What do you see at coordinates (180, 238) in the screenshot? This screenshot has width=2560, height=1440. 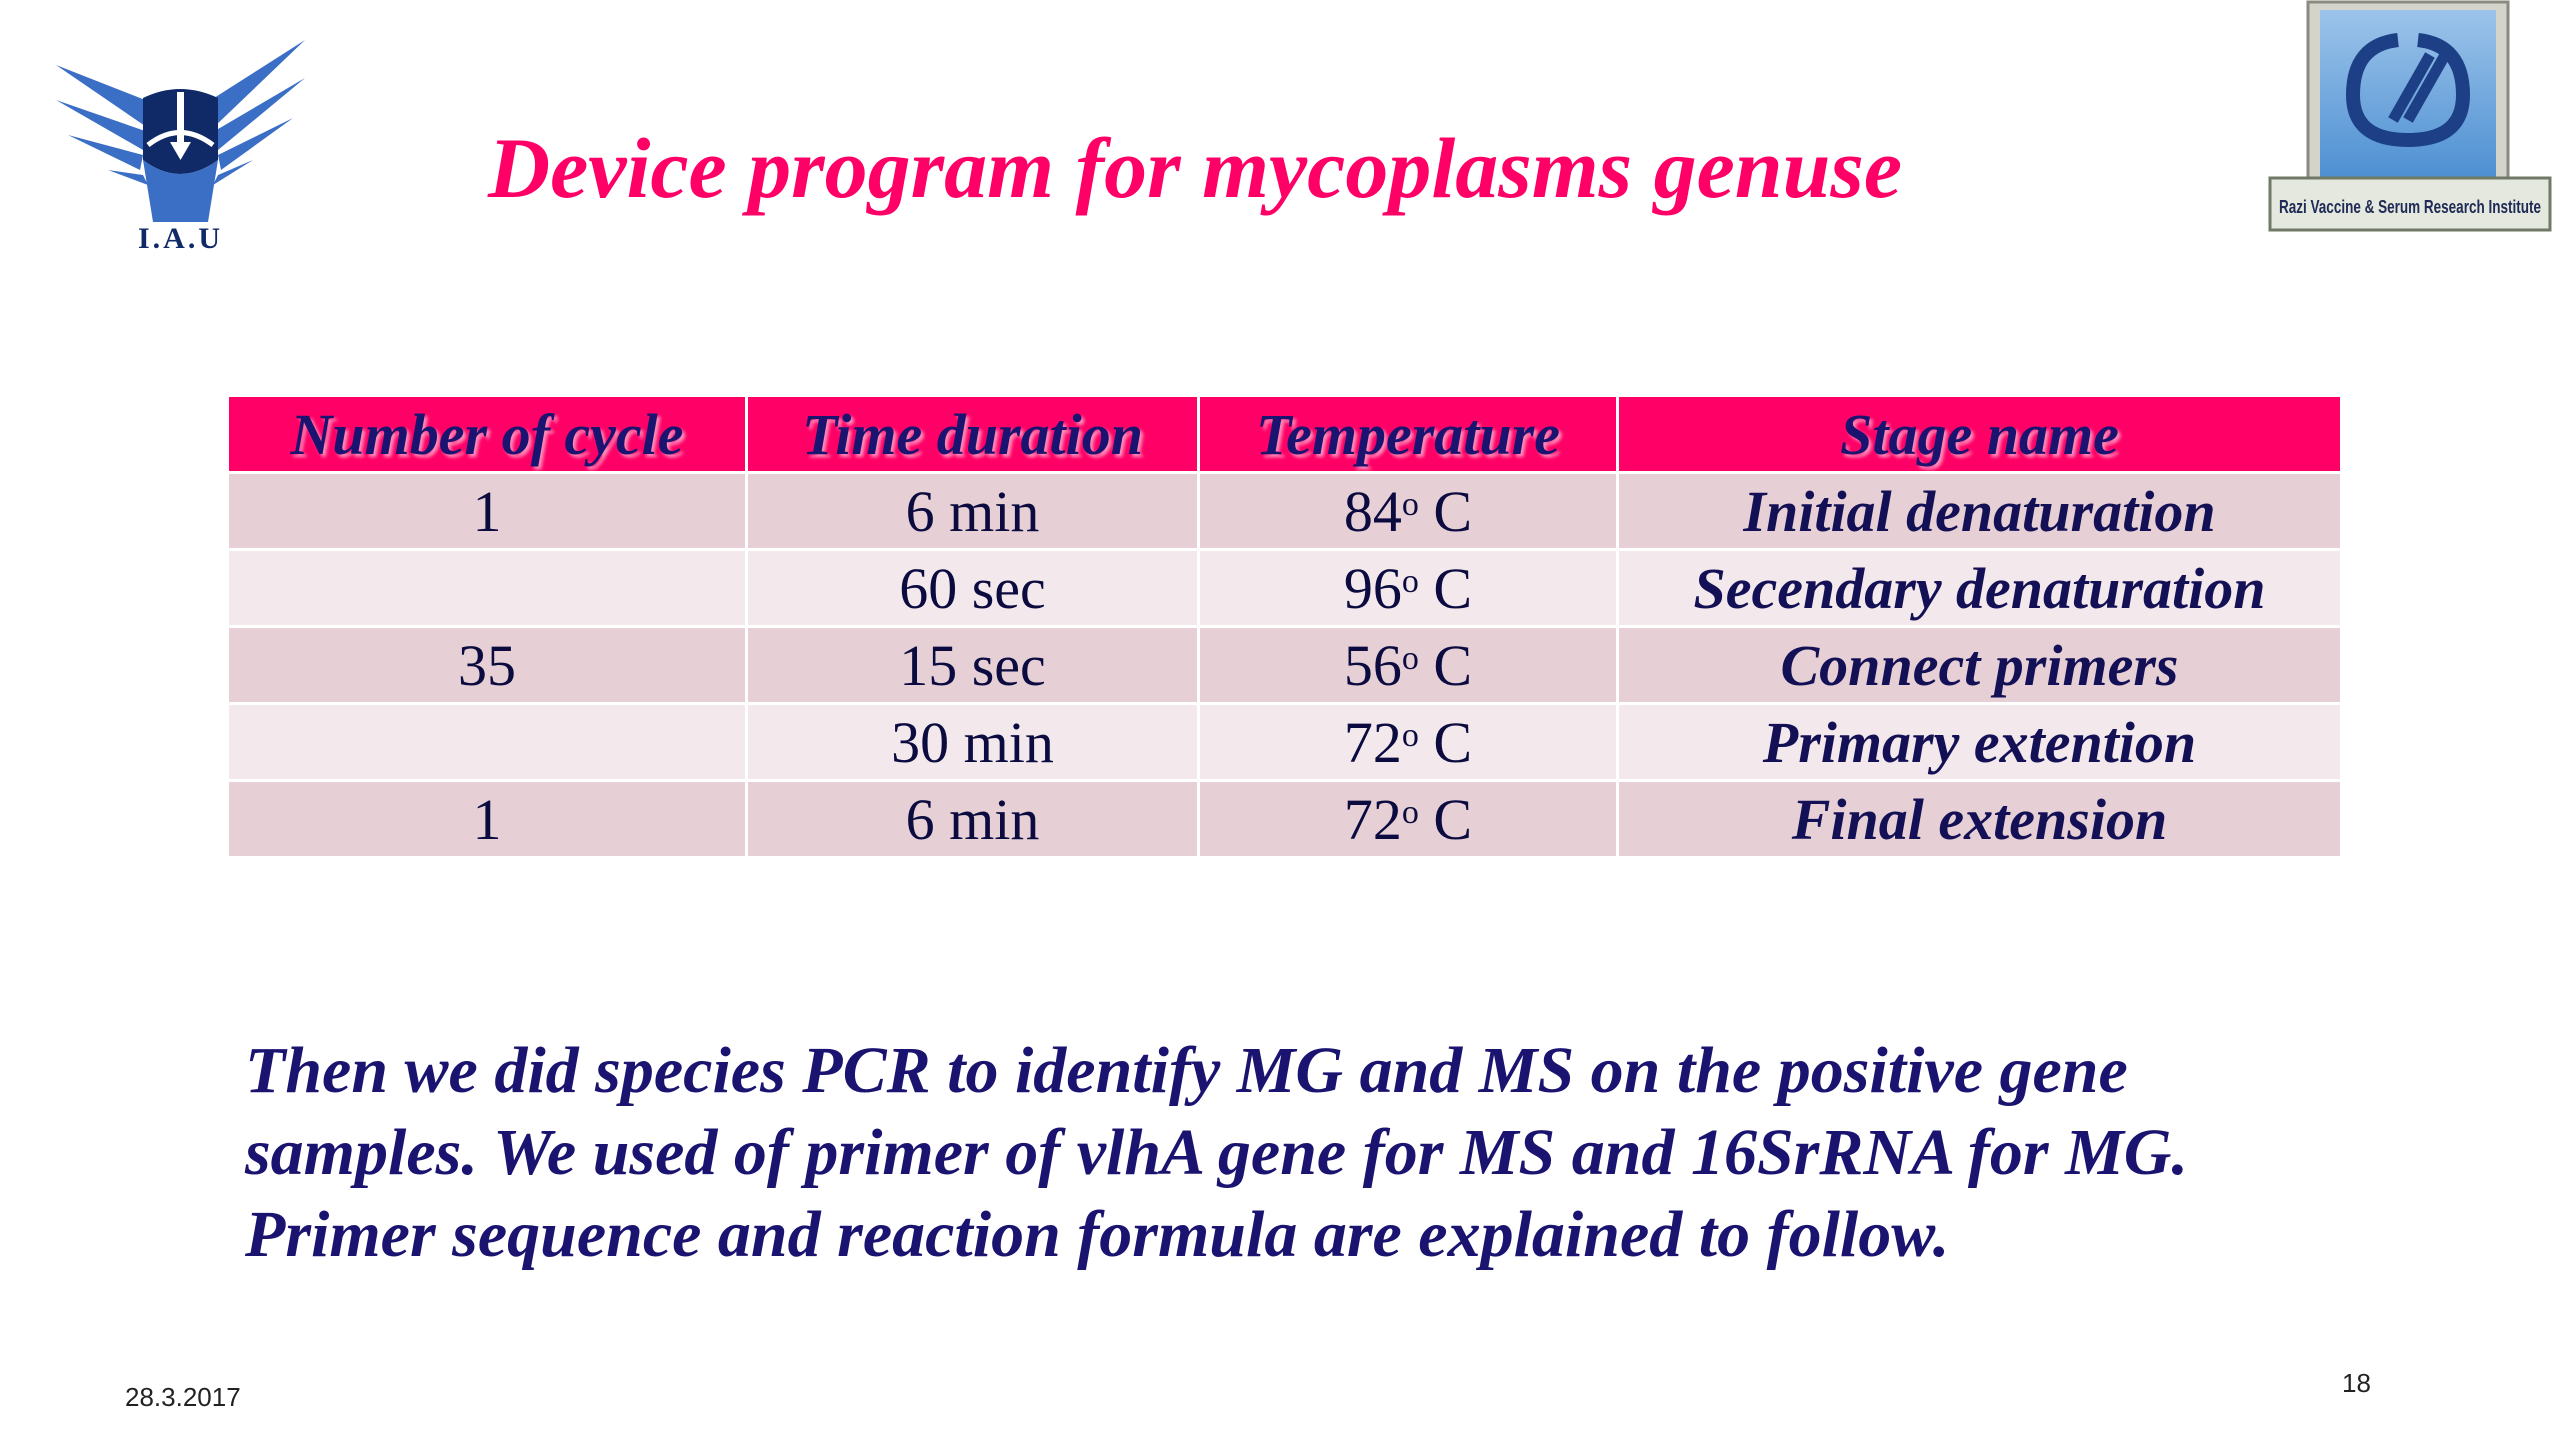 I see `iau-logo-text: I.A.U` at bounding box center [180, 238].